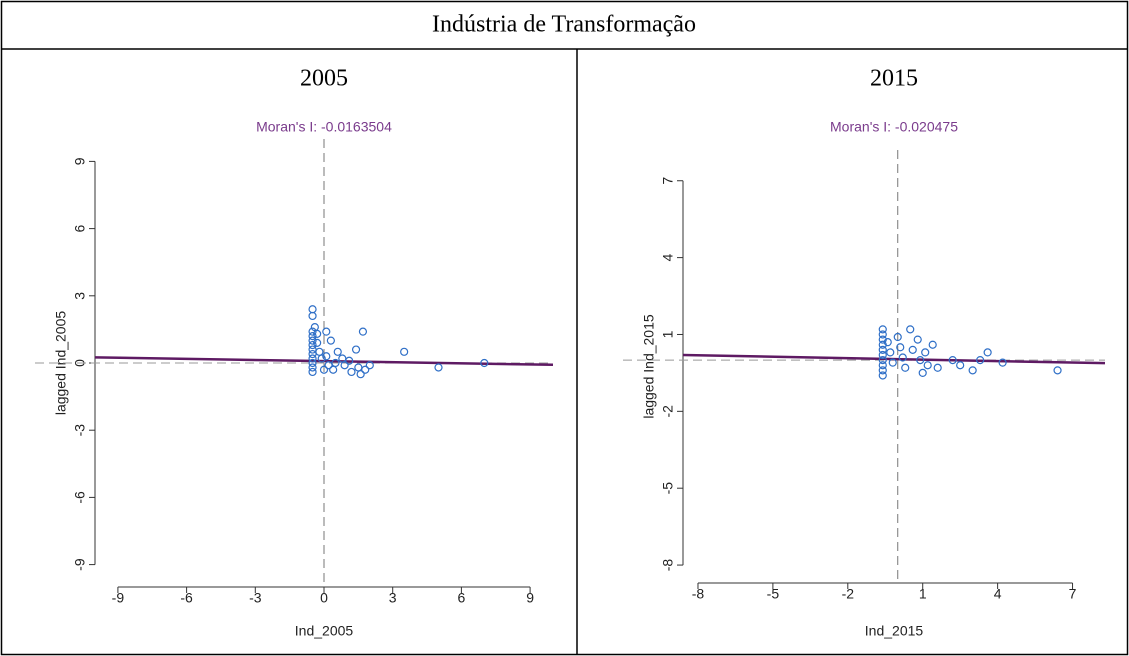 This screenshot has height=656, width=1129. Describe the element at coordinates (668, 488) in the screenshot. I see `y-tick-label: -5` at that location.